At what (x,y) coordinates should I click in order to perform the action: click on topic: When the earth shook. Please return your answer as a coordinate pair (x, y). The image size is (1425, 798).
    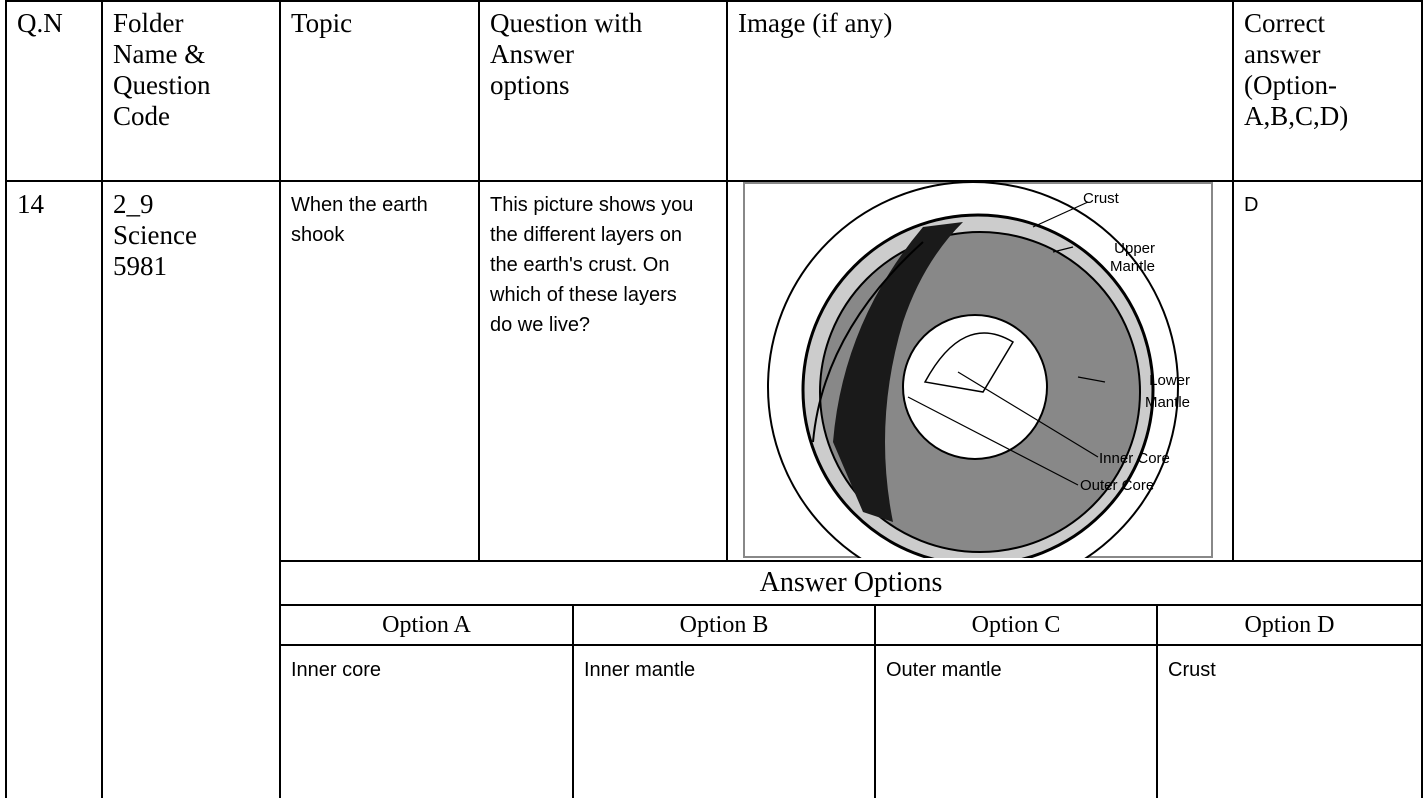
    Looking at the image, I should click on (359, 220).